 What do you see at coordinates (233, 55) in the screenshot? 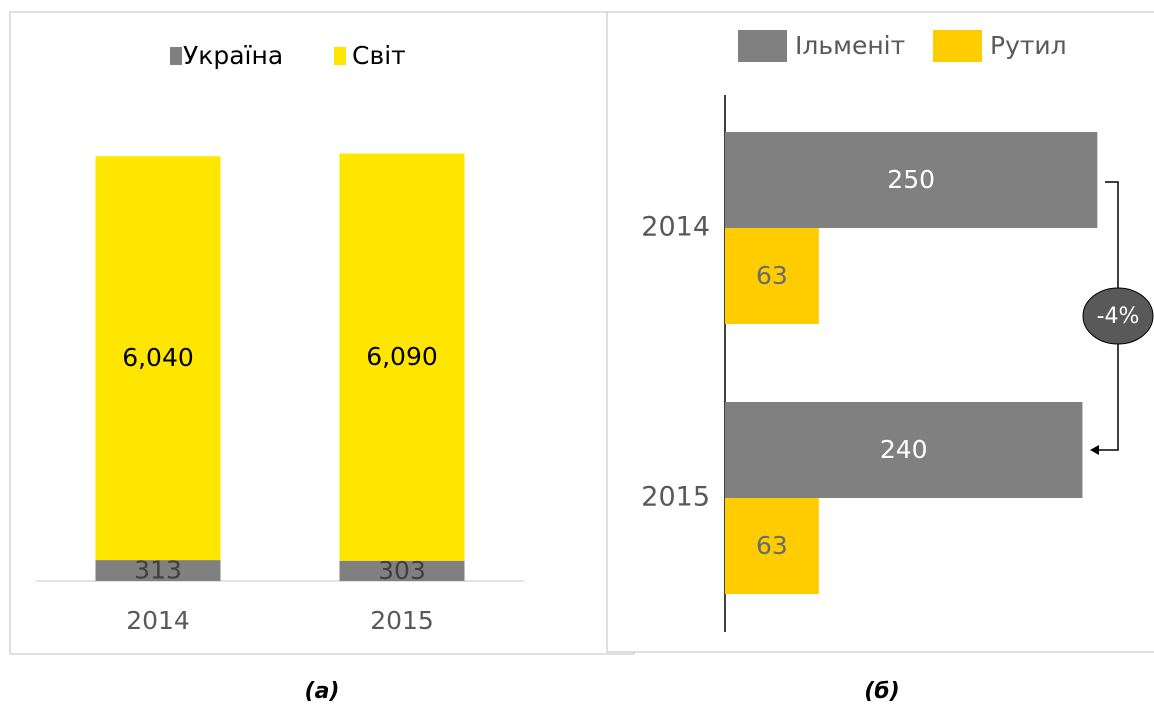
I see `legend-label: Україна` at bounding box center [233, 55].